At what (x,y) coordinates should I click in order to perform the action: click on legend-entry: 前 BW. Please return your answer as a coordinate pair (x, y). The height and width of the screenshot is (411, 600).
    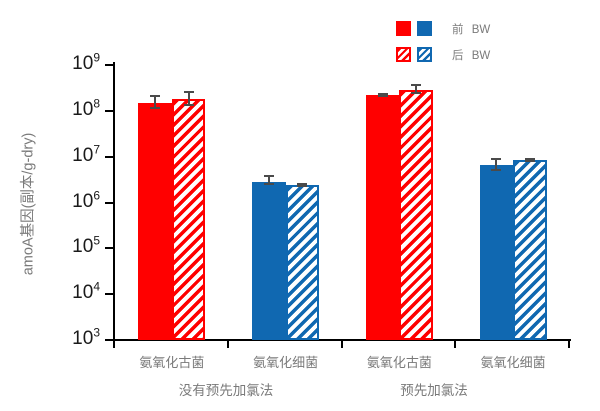
    Looking at the image, I should click on (443, 28).